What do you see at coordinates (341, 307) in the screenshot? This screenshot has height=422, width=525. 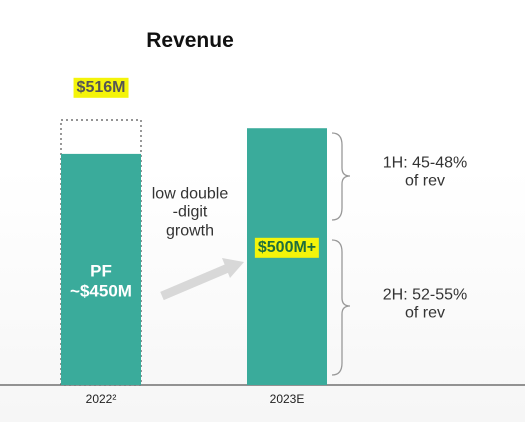 I see `brace-2h` at bounding box center [341, 307].